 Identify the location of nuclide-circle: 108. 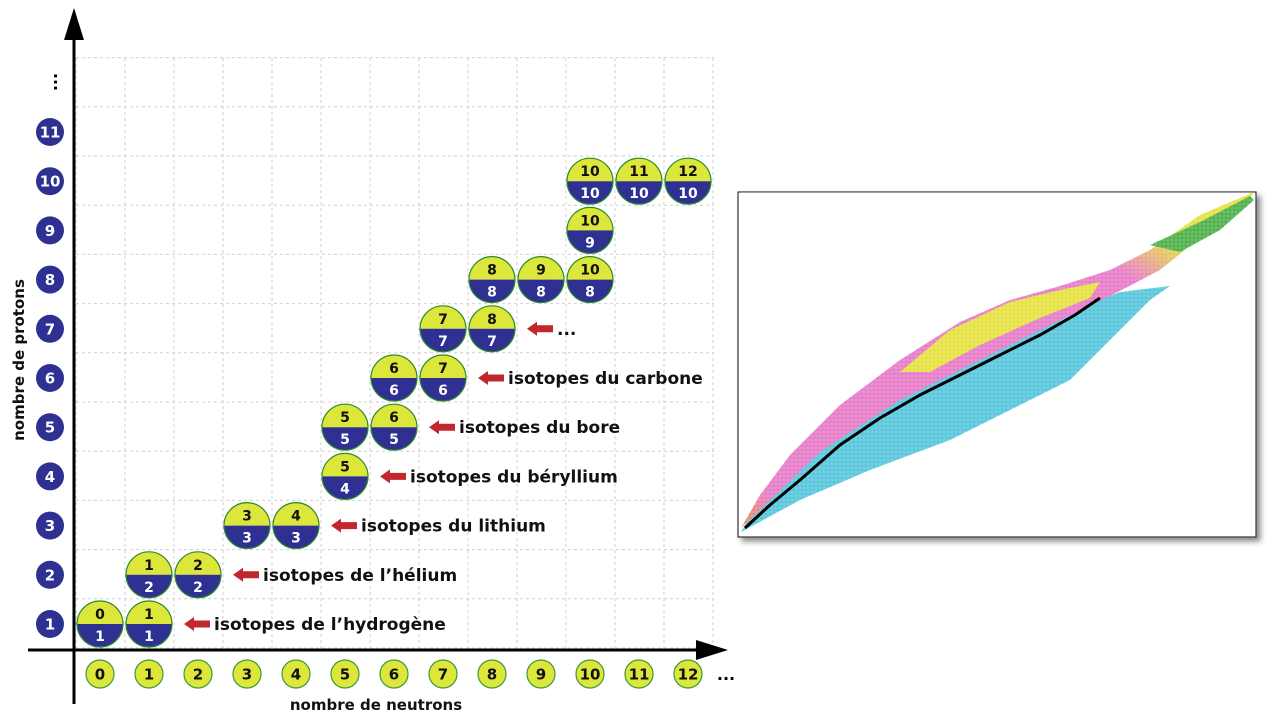
(590, 280).